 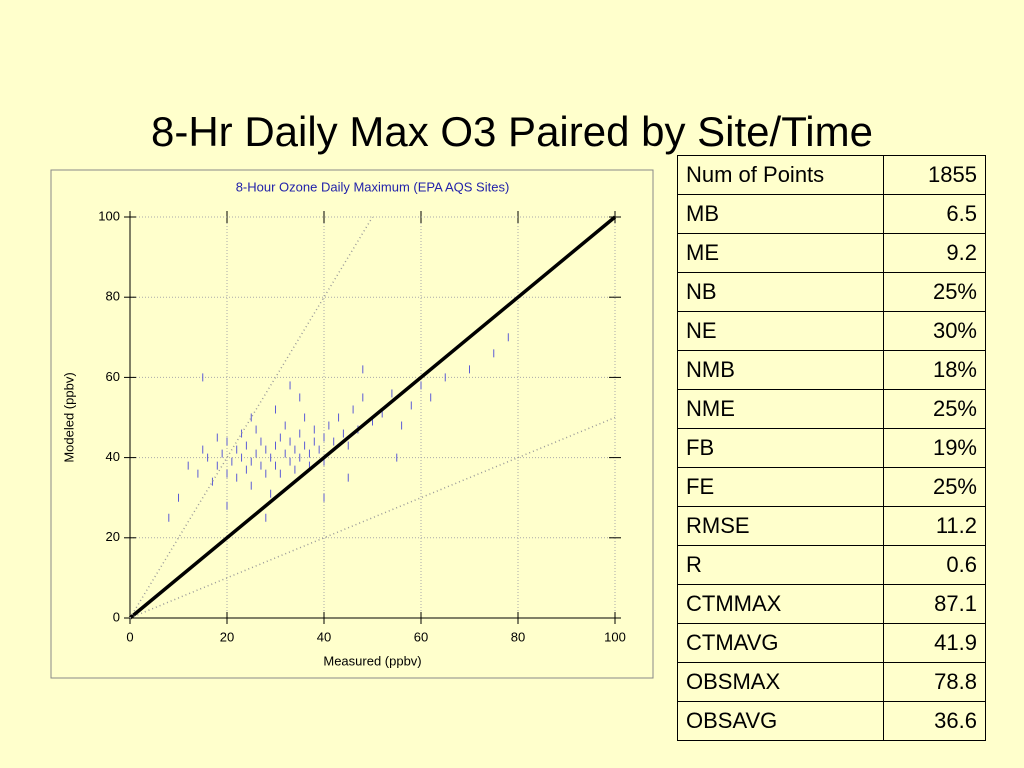 What do you see at coordinates (780, 253) in the screenshot?
I see `stat-label: ME` at bounding box center [780, 253].